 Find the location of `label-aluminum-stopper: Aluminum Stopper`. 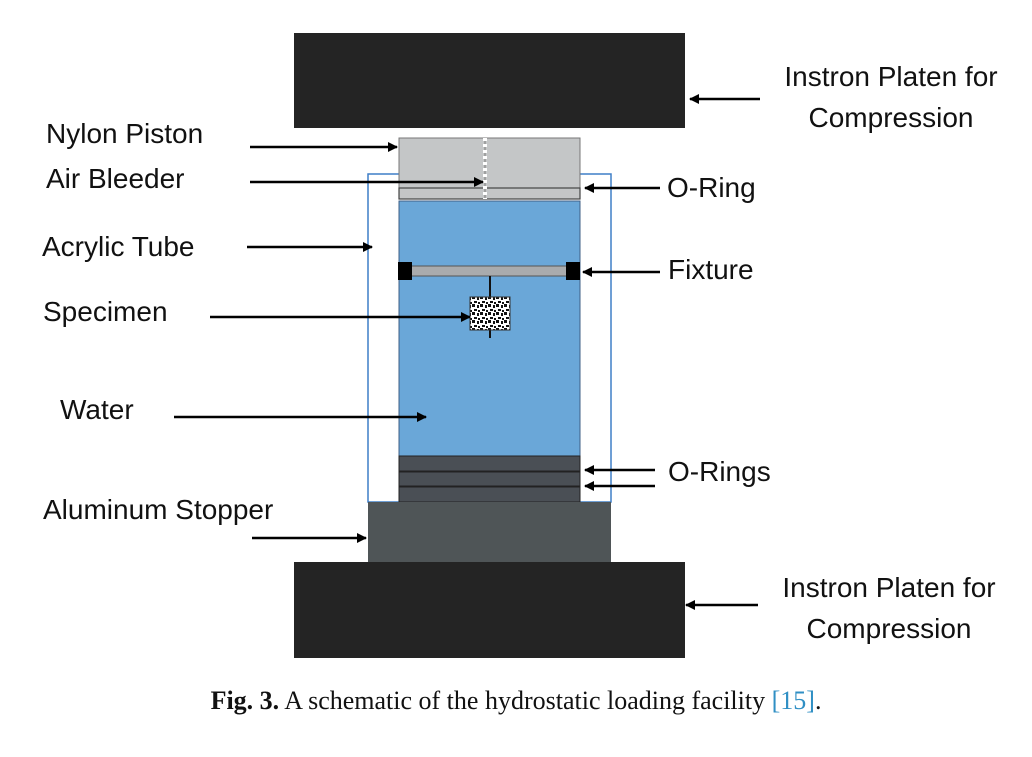

label-aluminum-stopper: Aluminum Stopper is located at coordinates (158, 509).